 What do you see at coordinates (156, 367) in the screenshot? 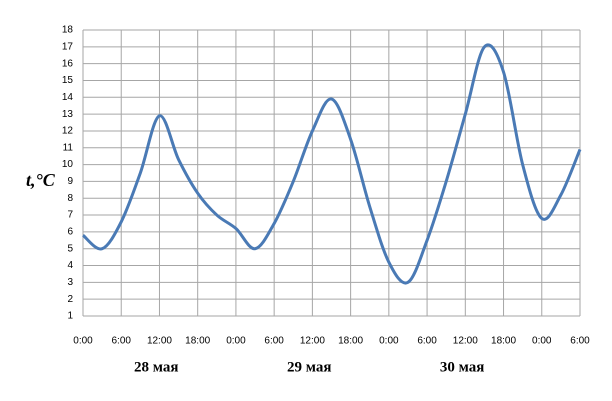
I see `date-label: 28 мая` at bounding box center [156, 367].